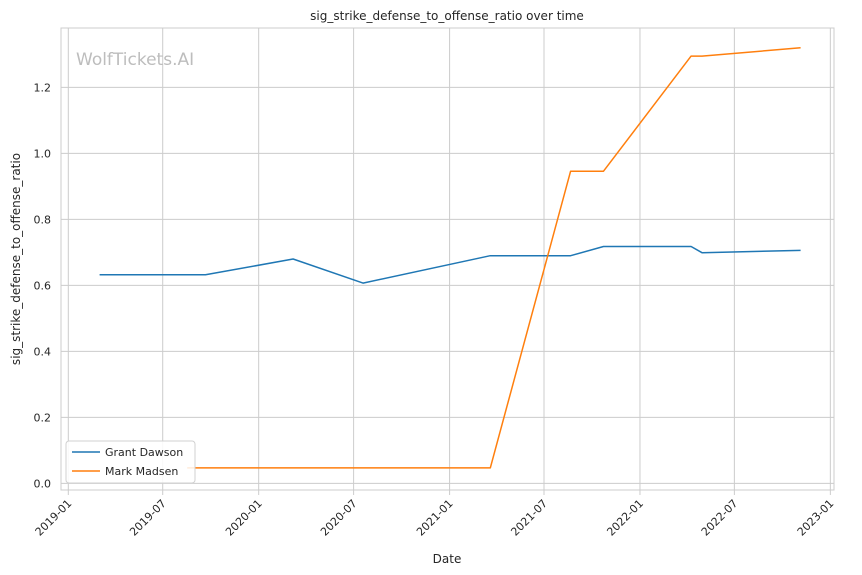  I want to click on legend: Grant Dawson Mark Madsen, so click(130, 462).